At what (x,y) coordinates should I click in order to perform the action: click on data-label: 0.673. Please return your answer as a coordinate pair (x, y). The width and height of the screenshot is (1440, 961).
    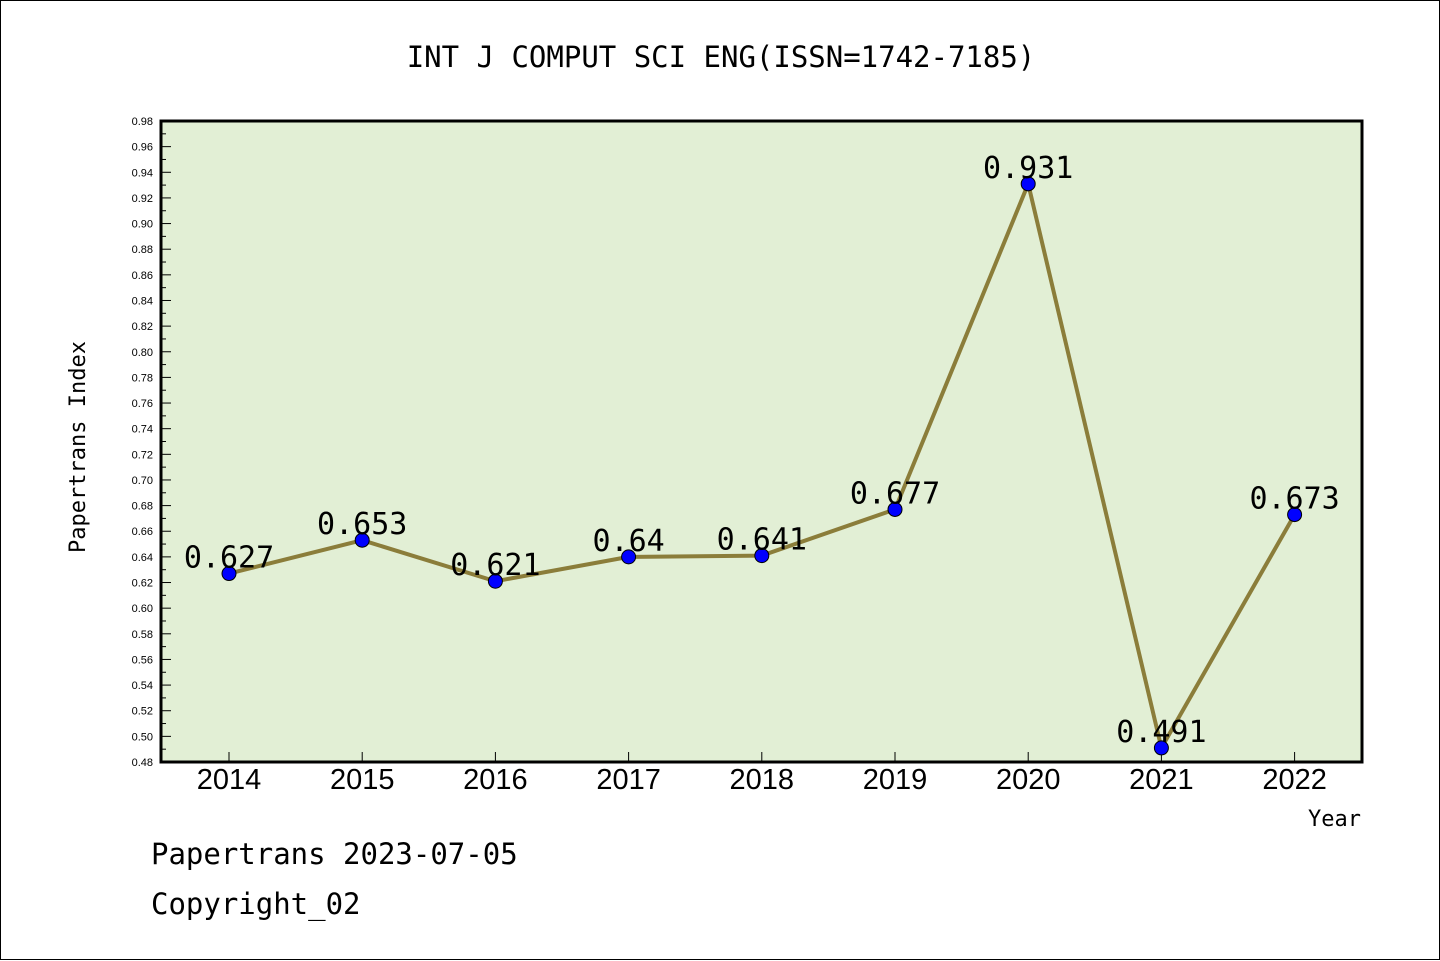
    Looking at the image, I should click on (1294, 499).